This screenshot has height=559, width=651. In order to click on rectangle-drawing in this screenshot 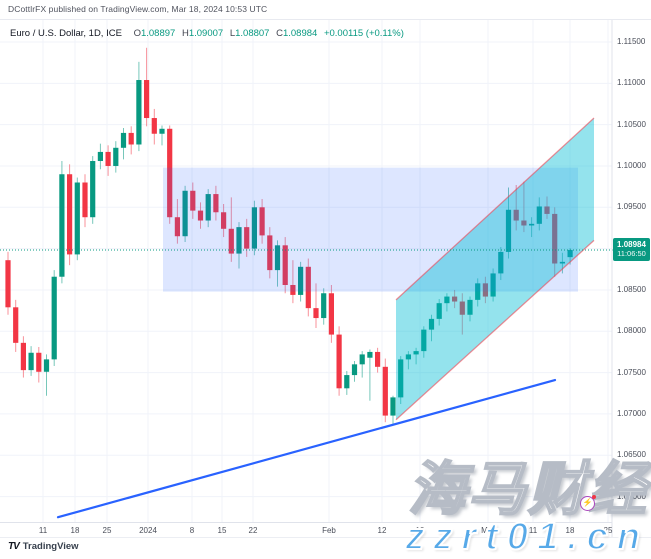, I will do `click(370, 229)`.